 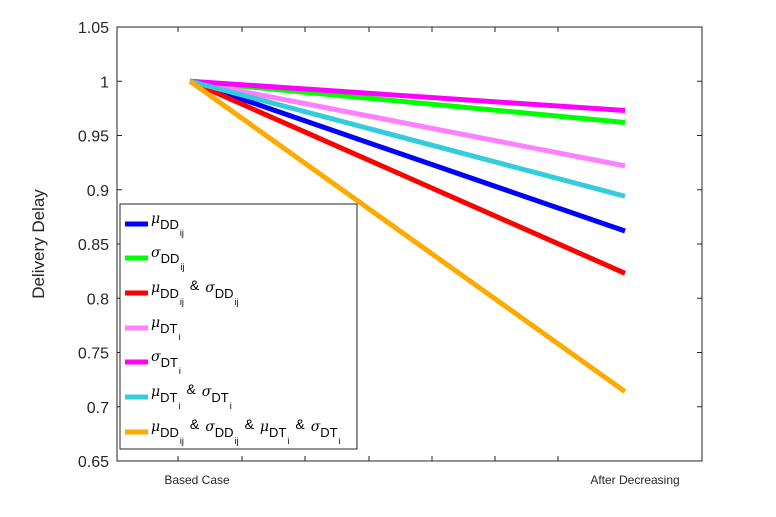 I want to click on y-axis-label: Delivery Delay, so click(x=38, y=244).